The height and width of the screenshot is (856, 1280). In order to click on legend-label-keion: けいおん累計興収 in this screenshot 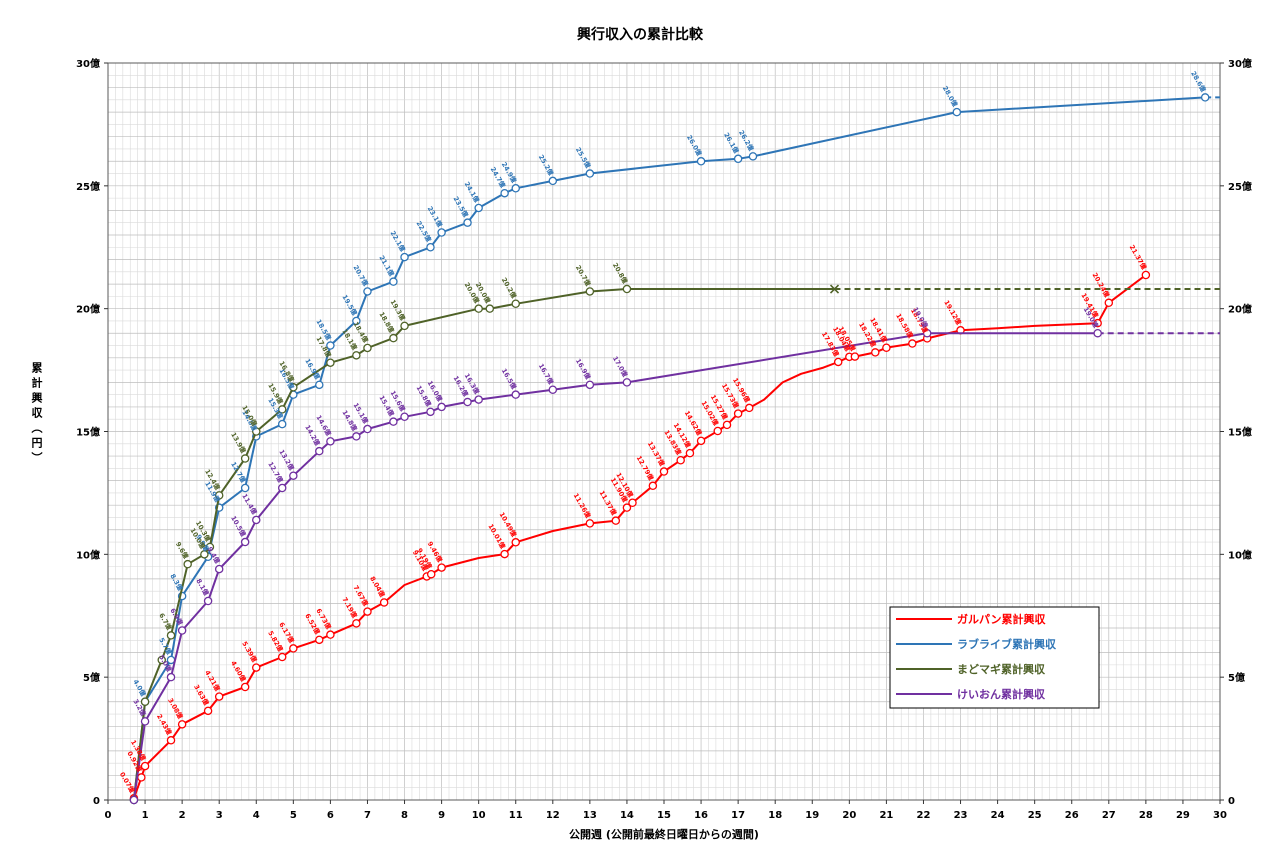, I will do `click(1001, 694)`.